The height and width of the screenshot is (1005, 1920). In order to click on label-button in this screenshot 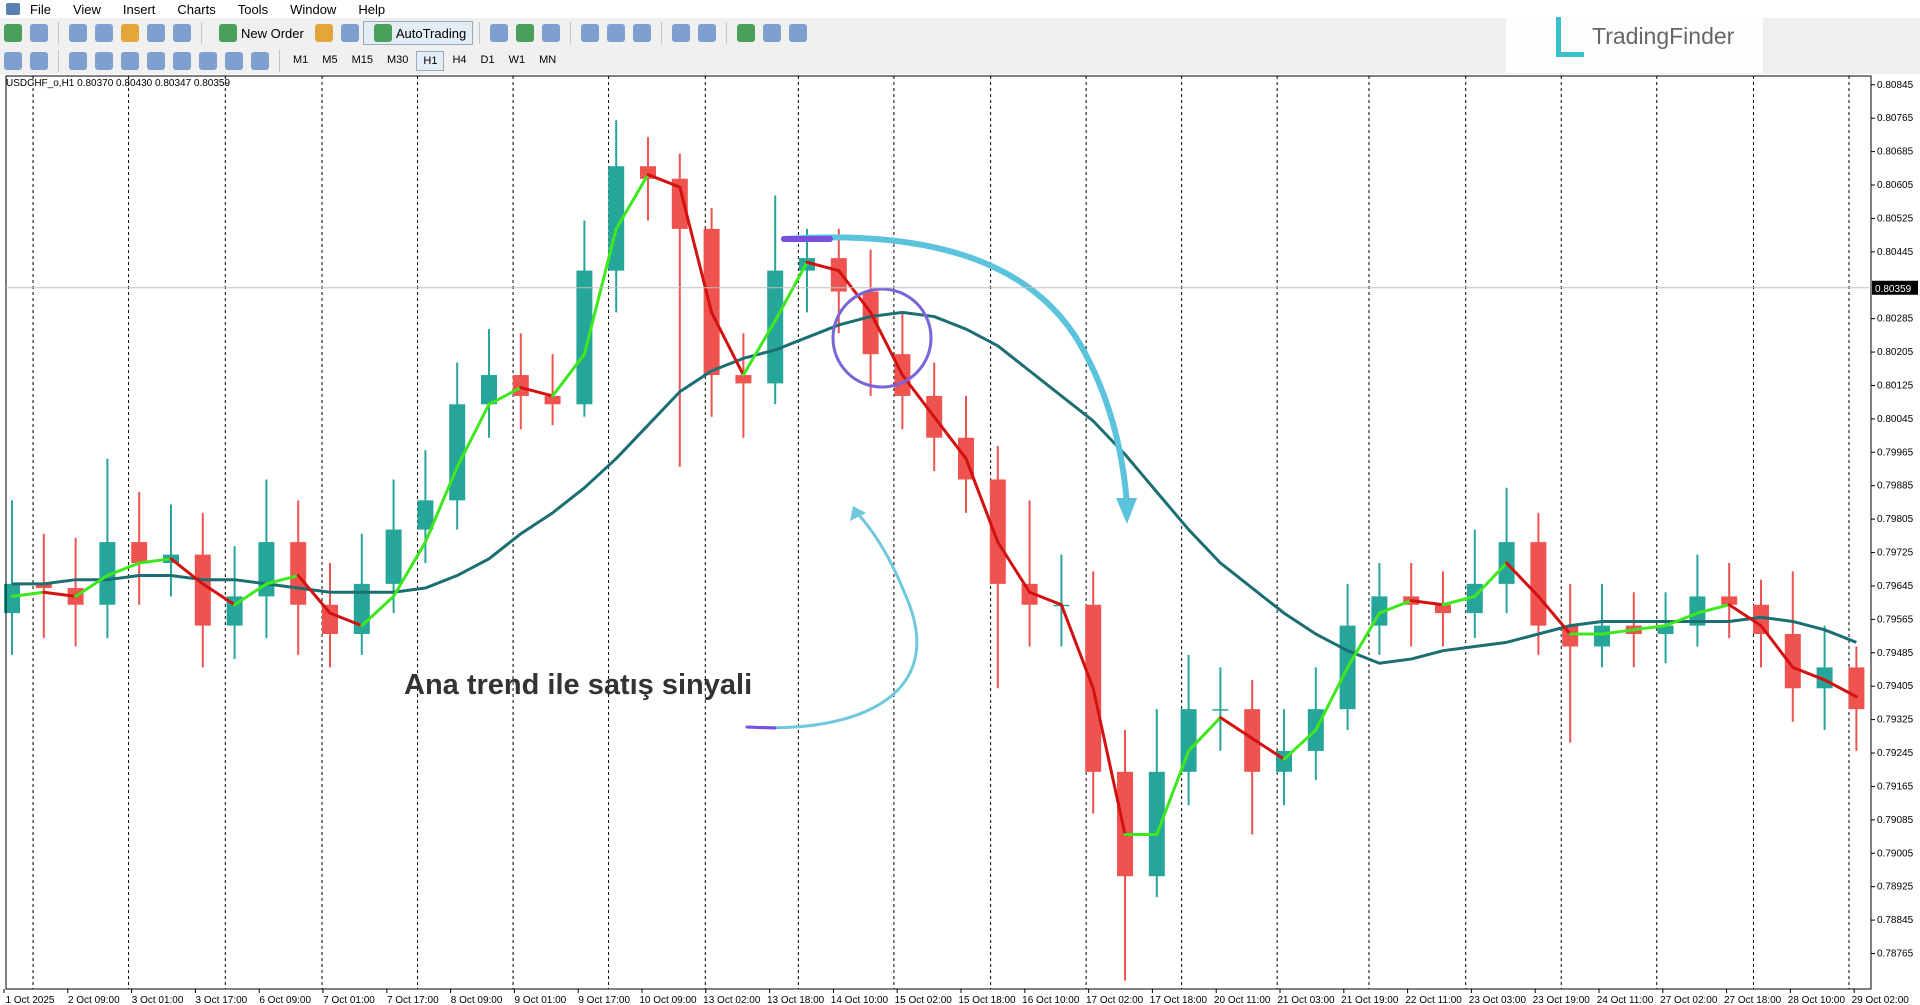, I will do `click(234, 61)`.